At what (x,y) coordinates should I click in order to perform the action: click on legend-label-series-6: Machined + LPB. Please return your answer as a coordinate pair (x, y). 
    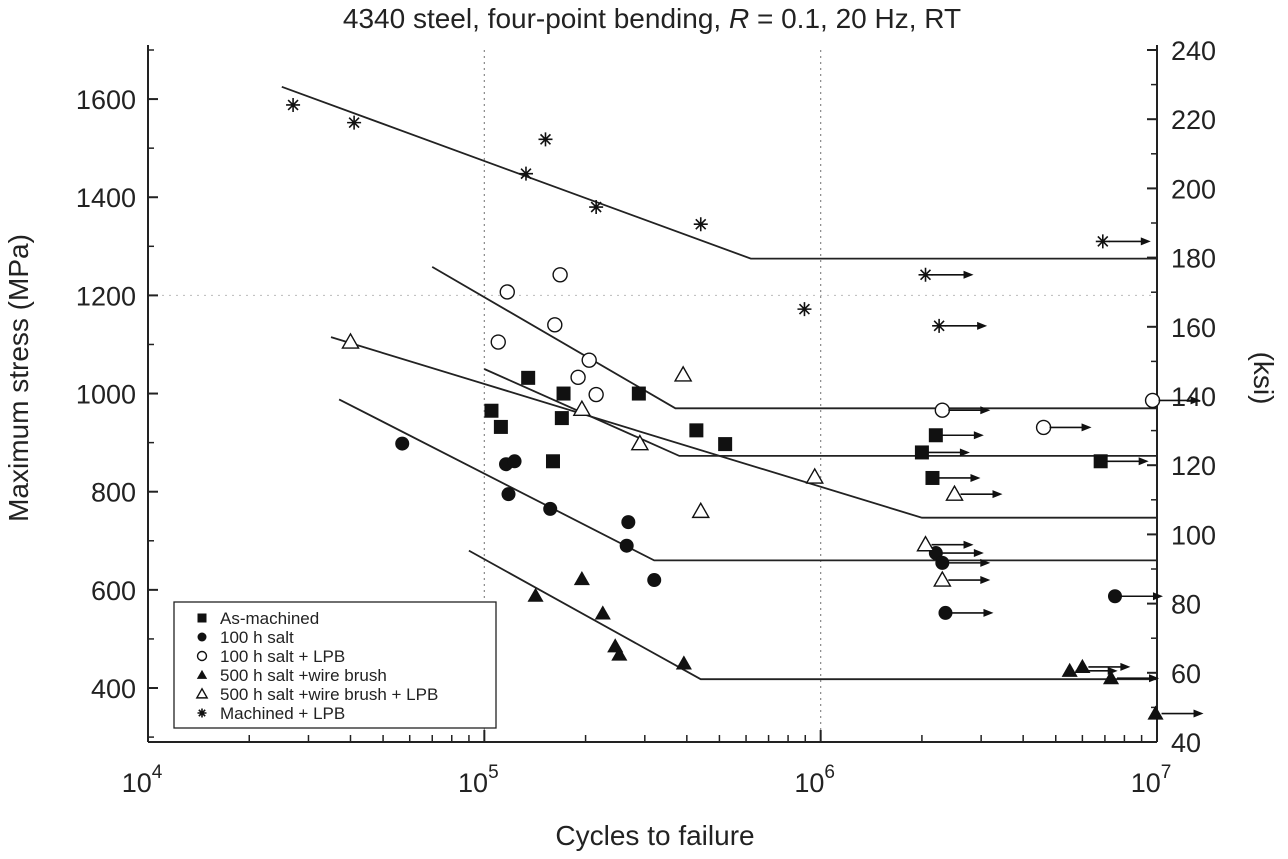
    Looking at the image, I should click on (282, 713).